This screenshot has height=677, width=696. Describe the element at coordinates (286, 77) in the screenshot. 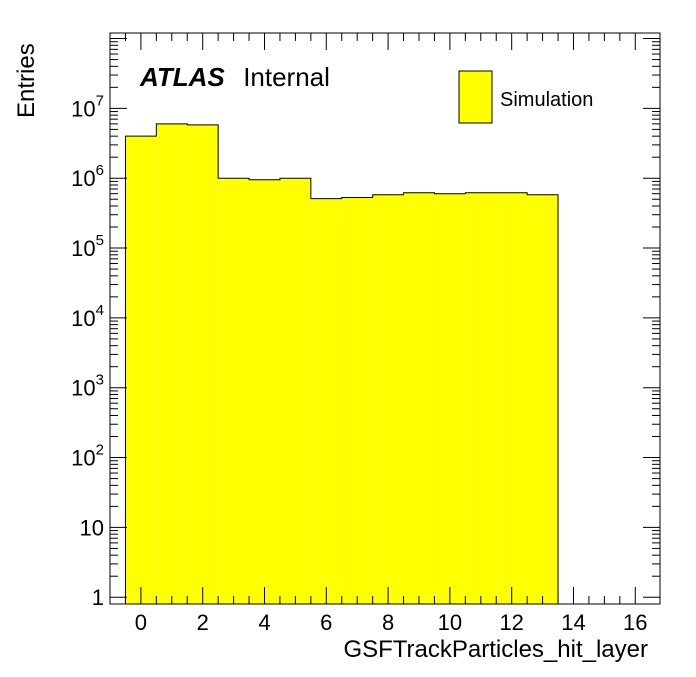

I see `atlas-label-plain: Internal` at that location.